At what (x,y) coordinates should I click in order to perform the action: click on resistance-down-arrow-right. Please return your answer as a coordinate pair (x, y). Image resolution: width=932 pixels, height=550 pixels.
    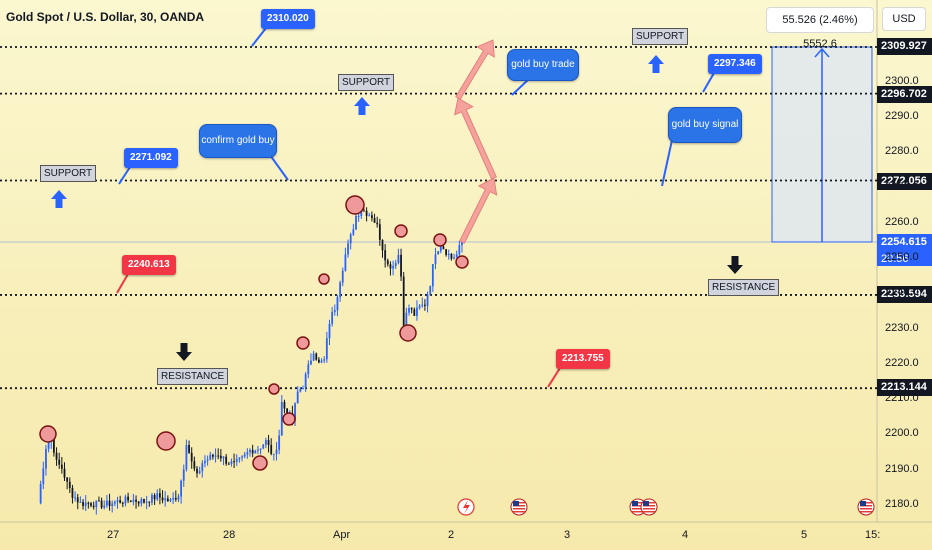
    Looking at the image, I should click on (735, 265).